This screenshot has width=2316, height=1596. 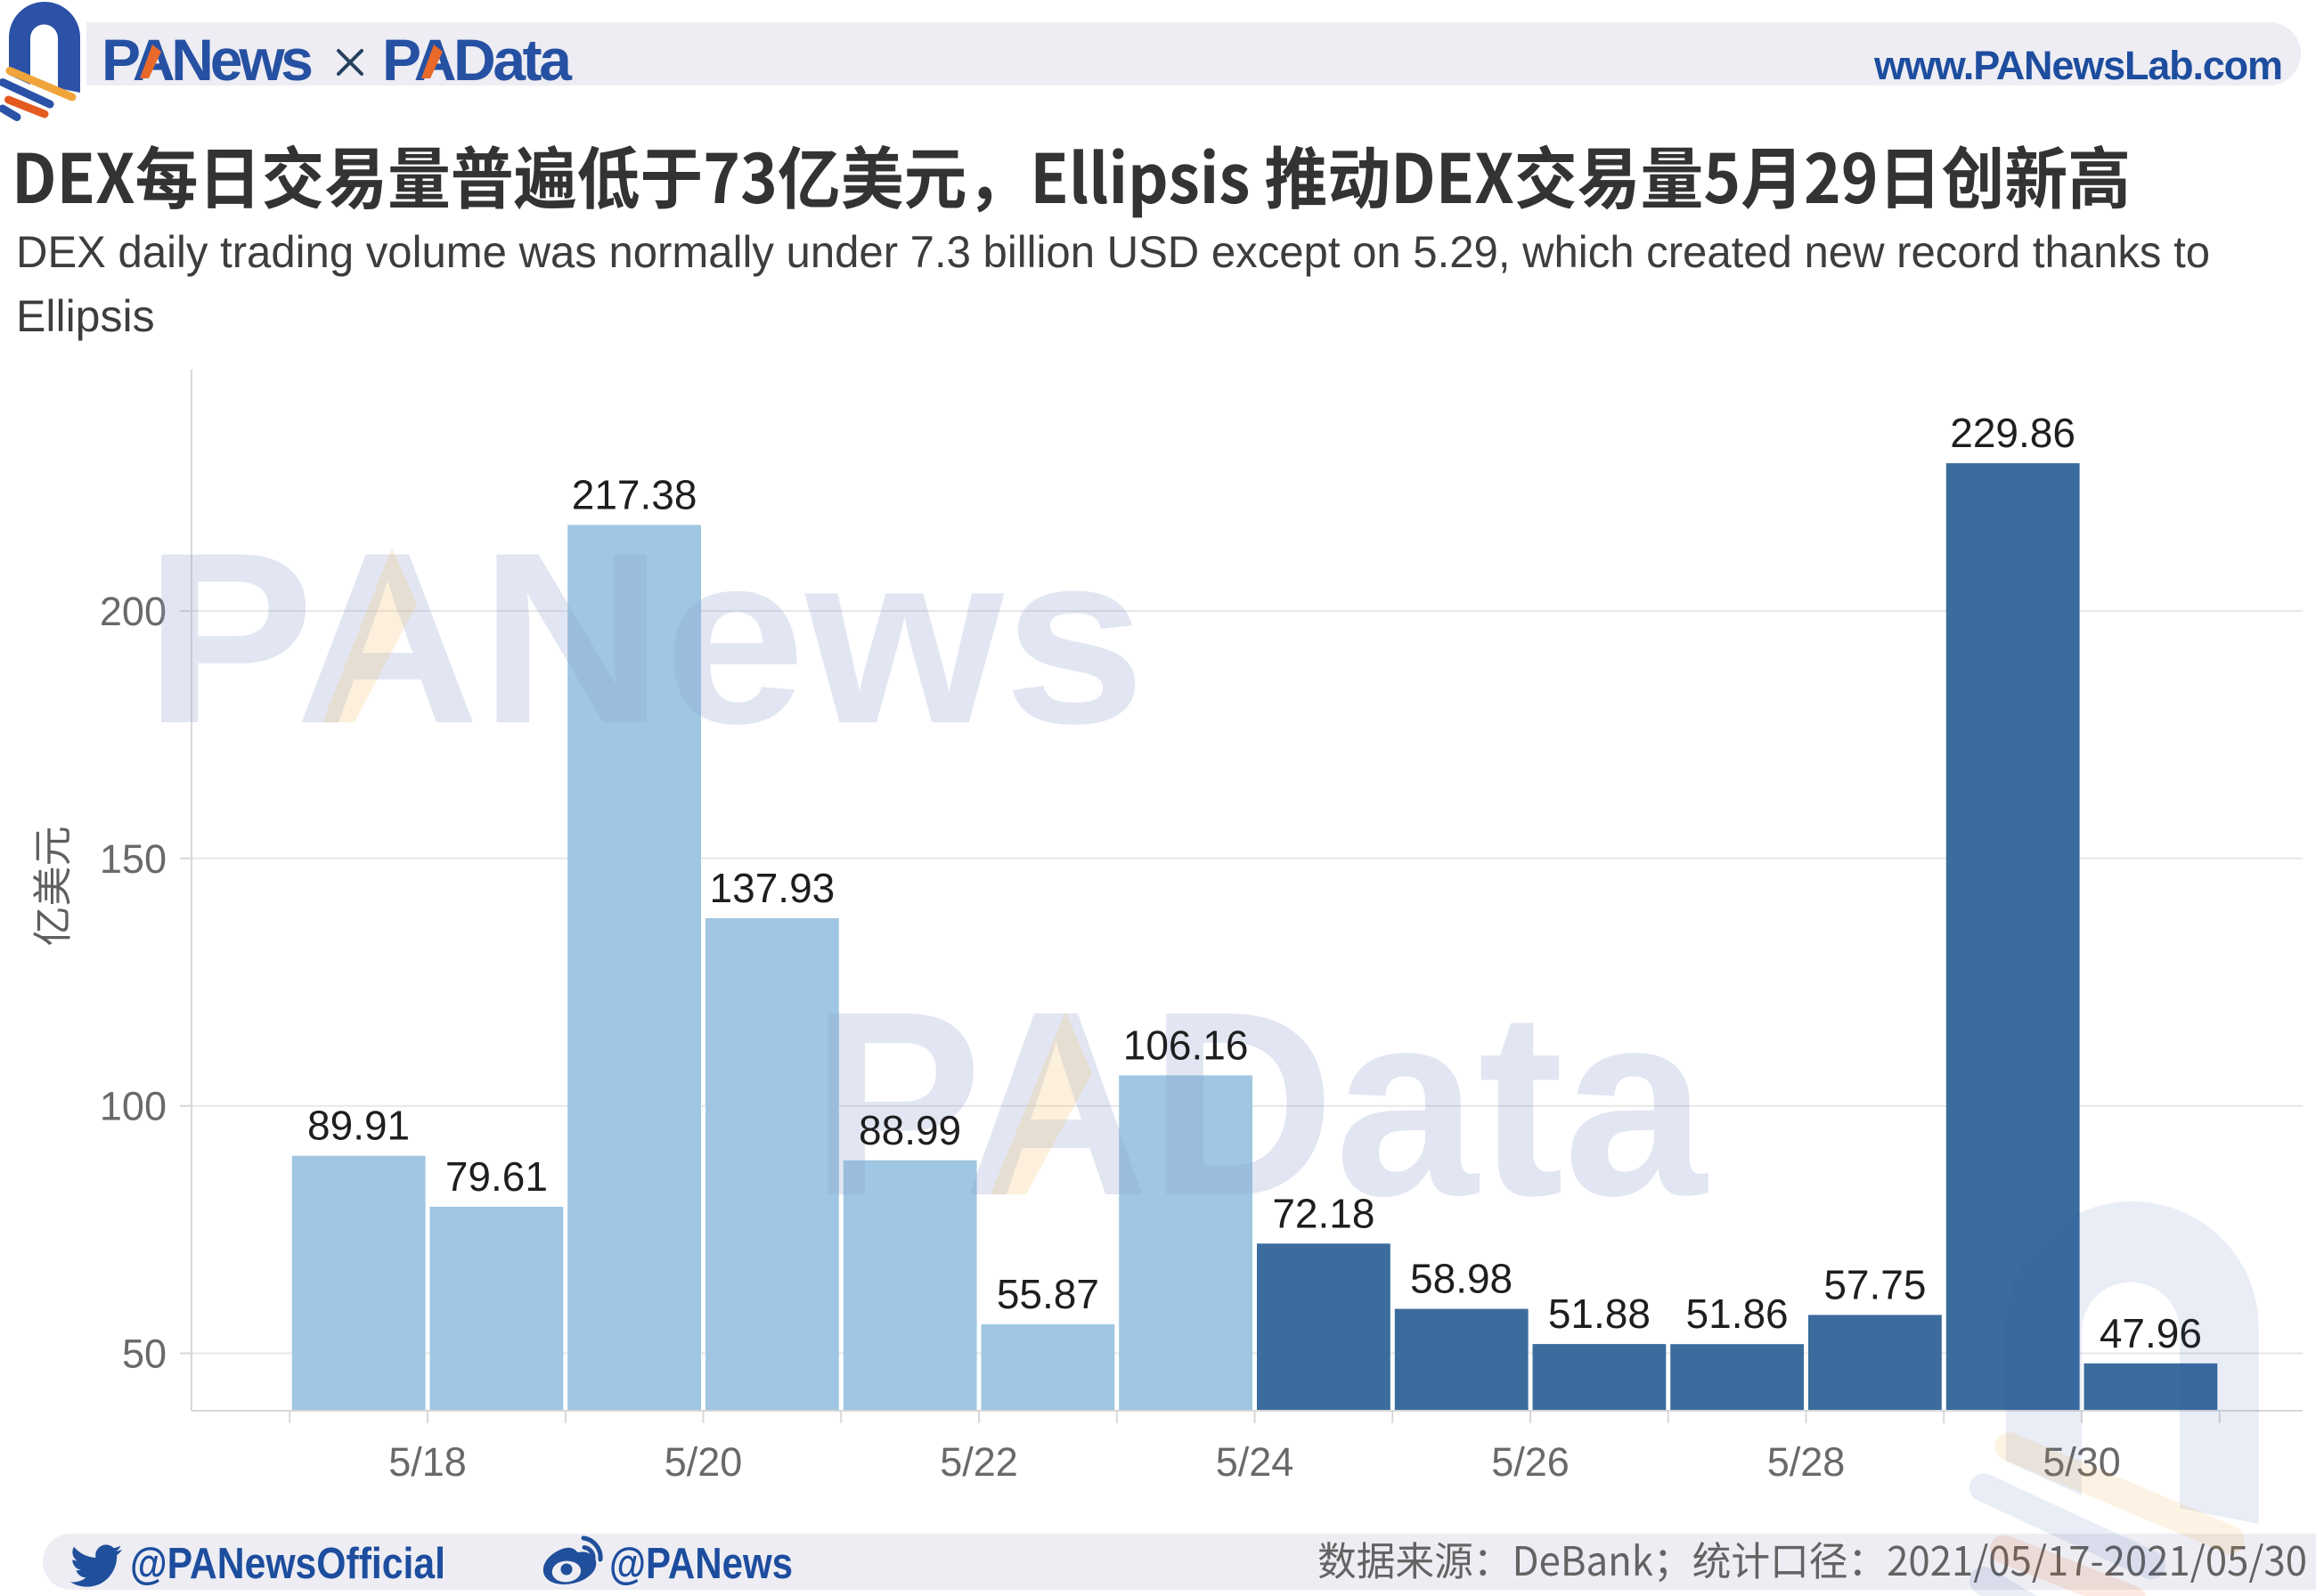 I want to click on svg-text: 5/24, so click(x=1255, y=1462).